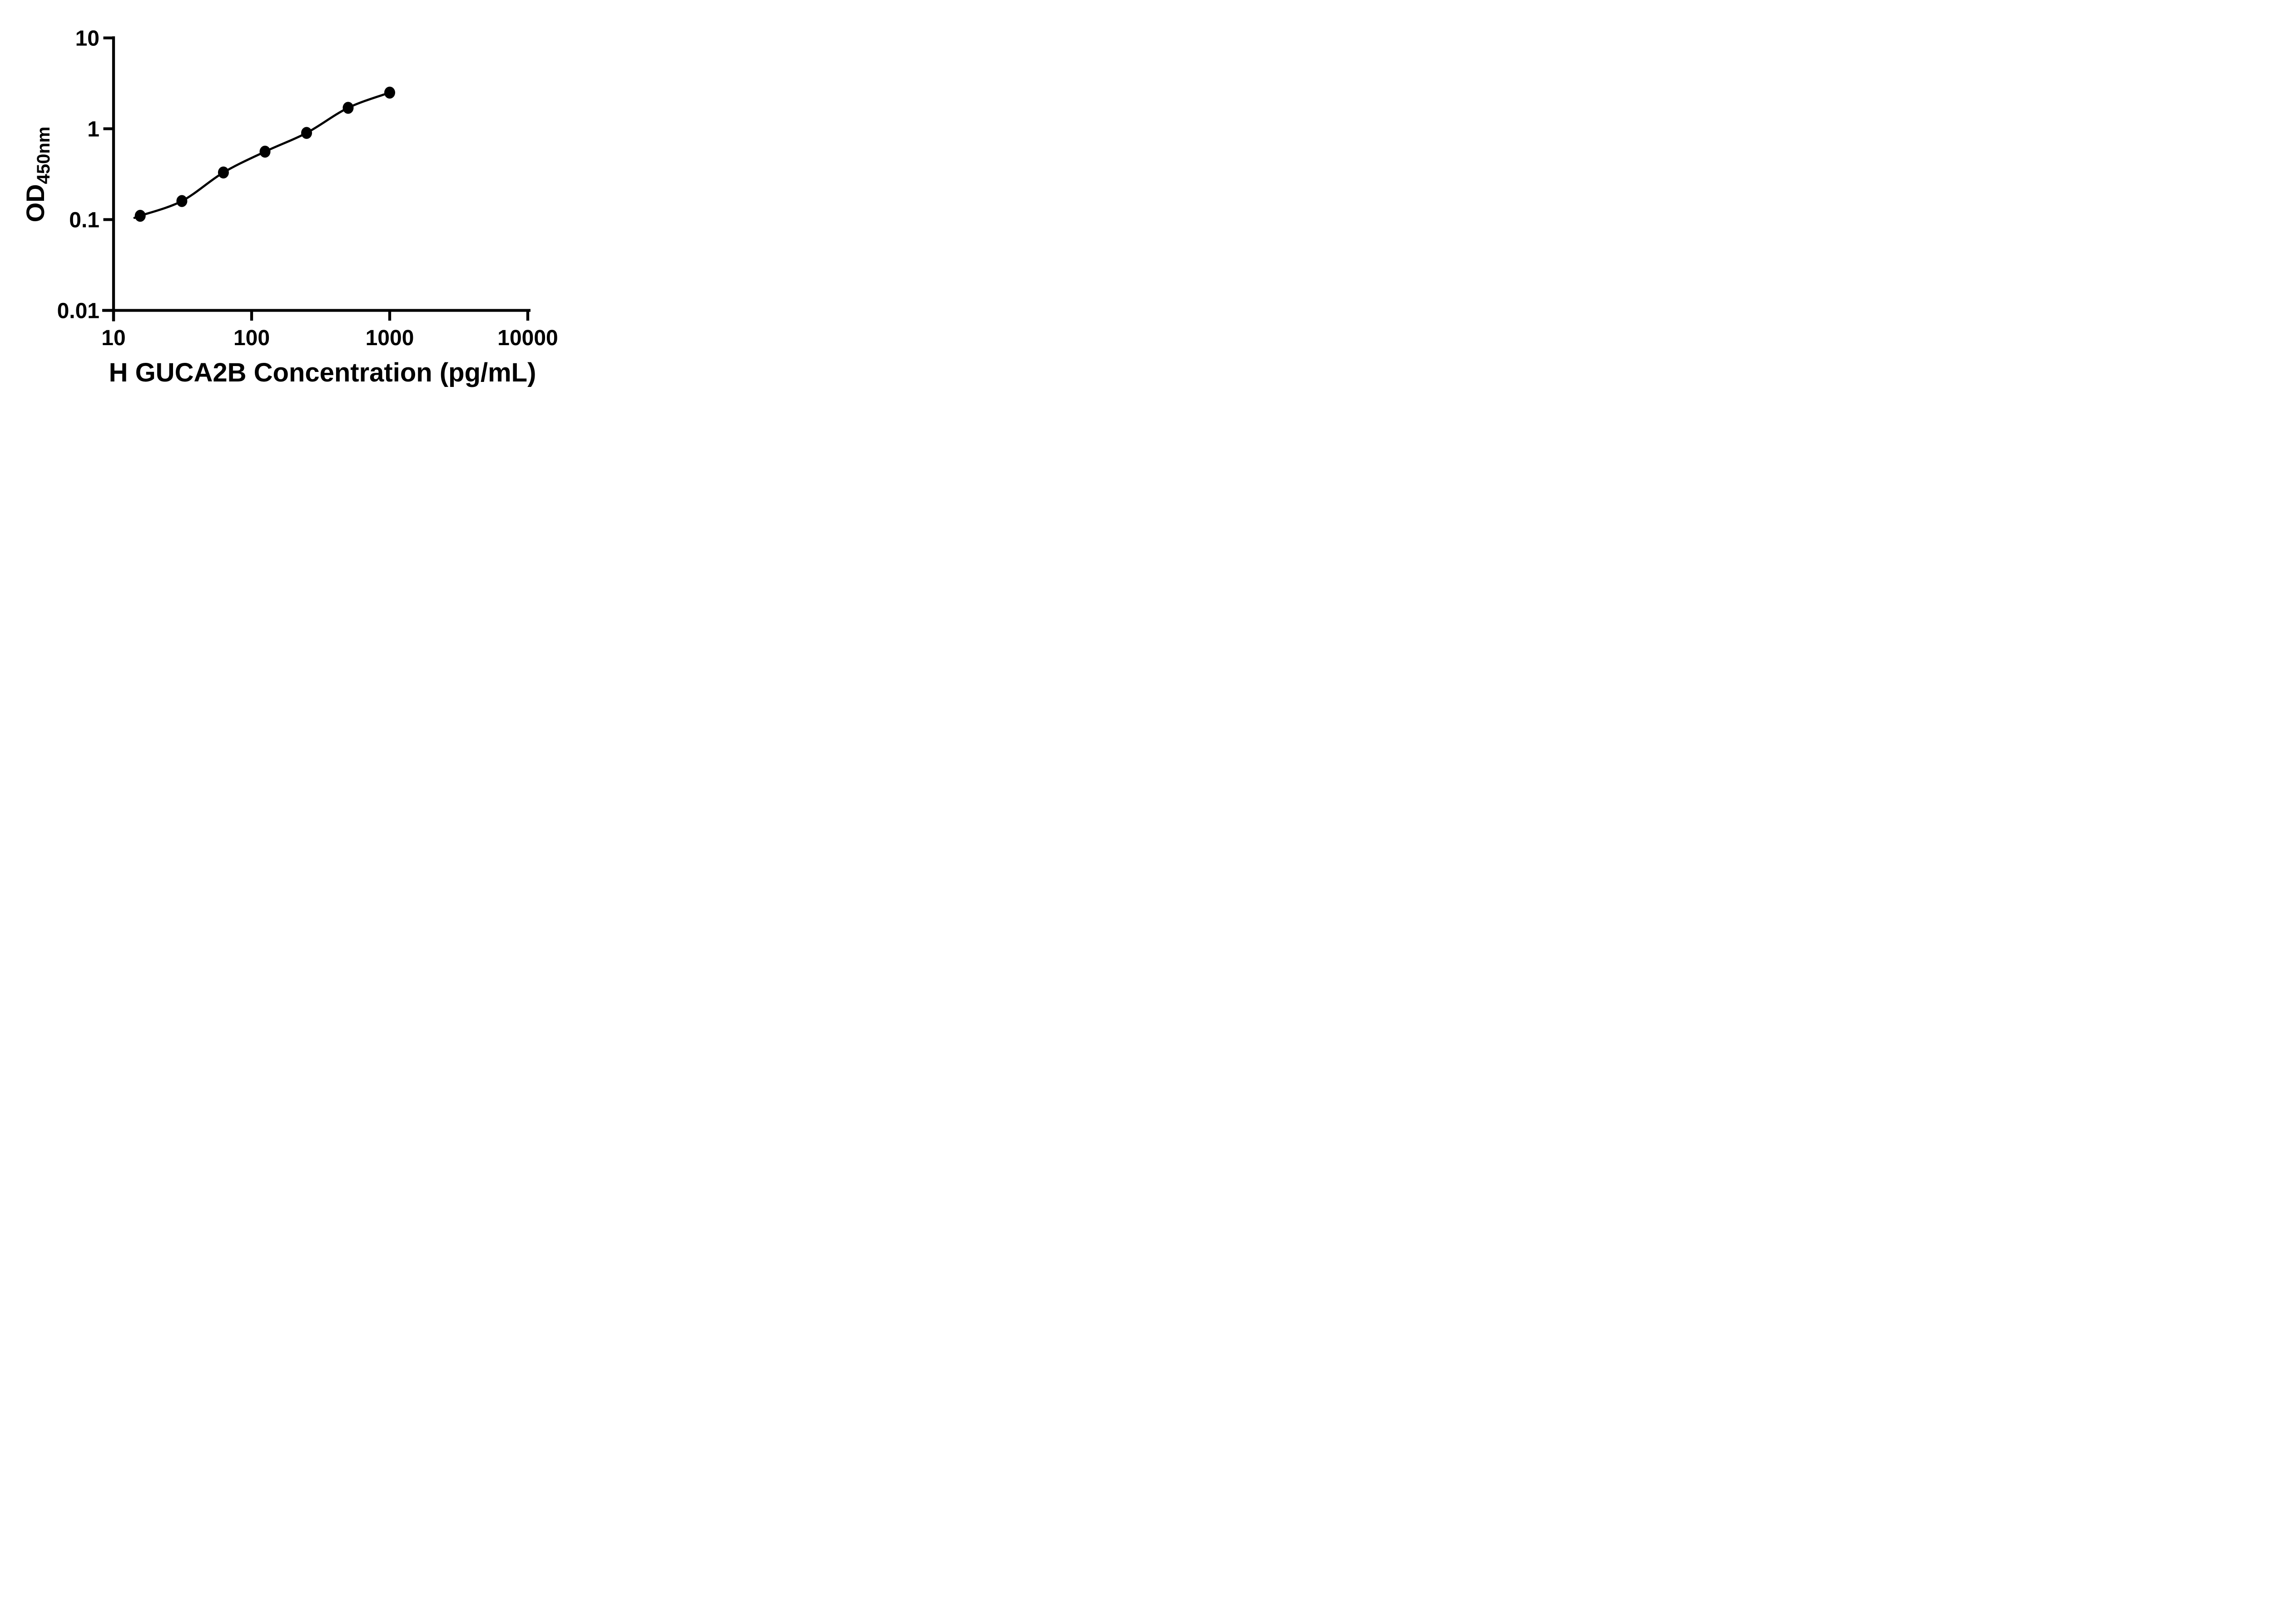  I want to click on x-tick-label: 1000, so click(390, 338).